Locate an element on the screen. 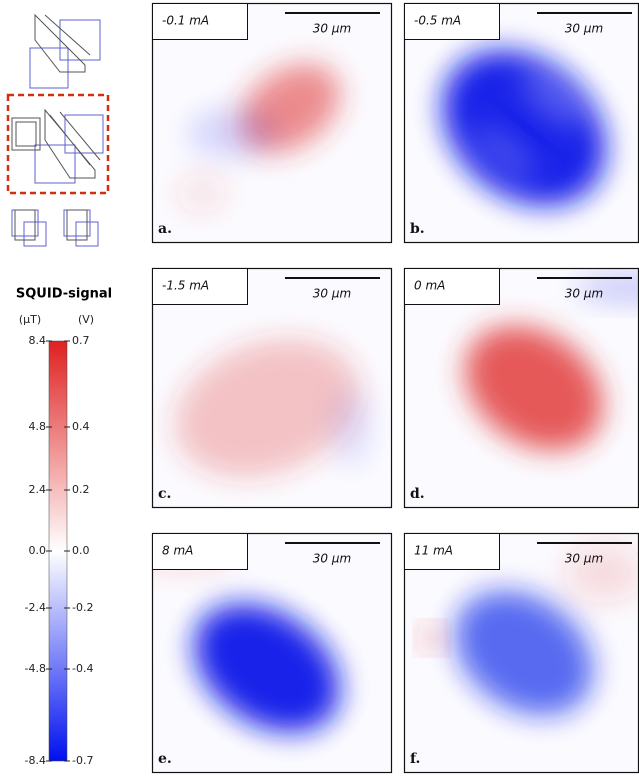  left-tick-label: 2.4 is located at coordinates (38, 489).